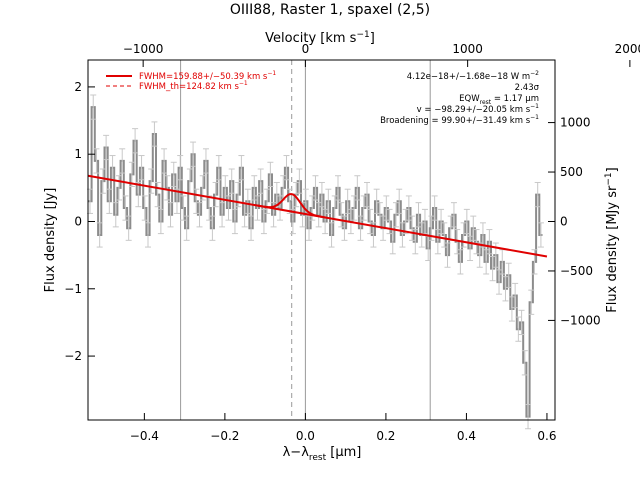 This screenshot has width=640, height=480. I want to click on annotation-velocity: v = −98.29+/−20.05 km s−1, so click(478, 109).